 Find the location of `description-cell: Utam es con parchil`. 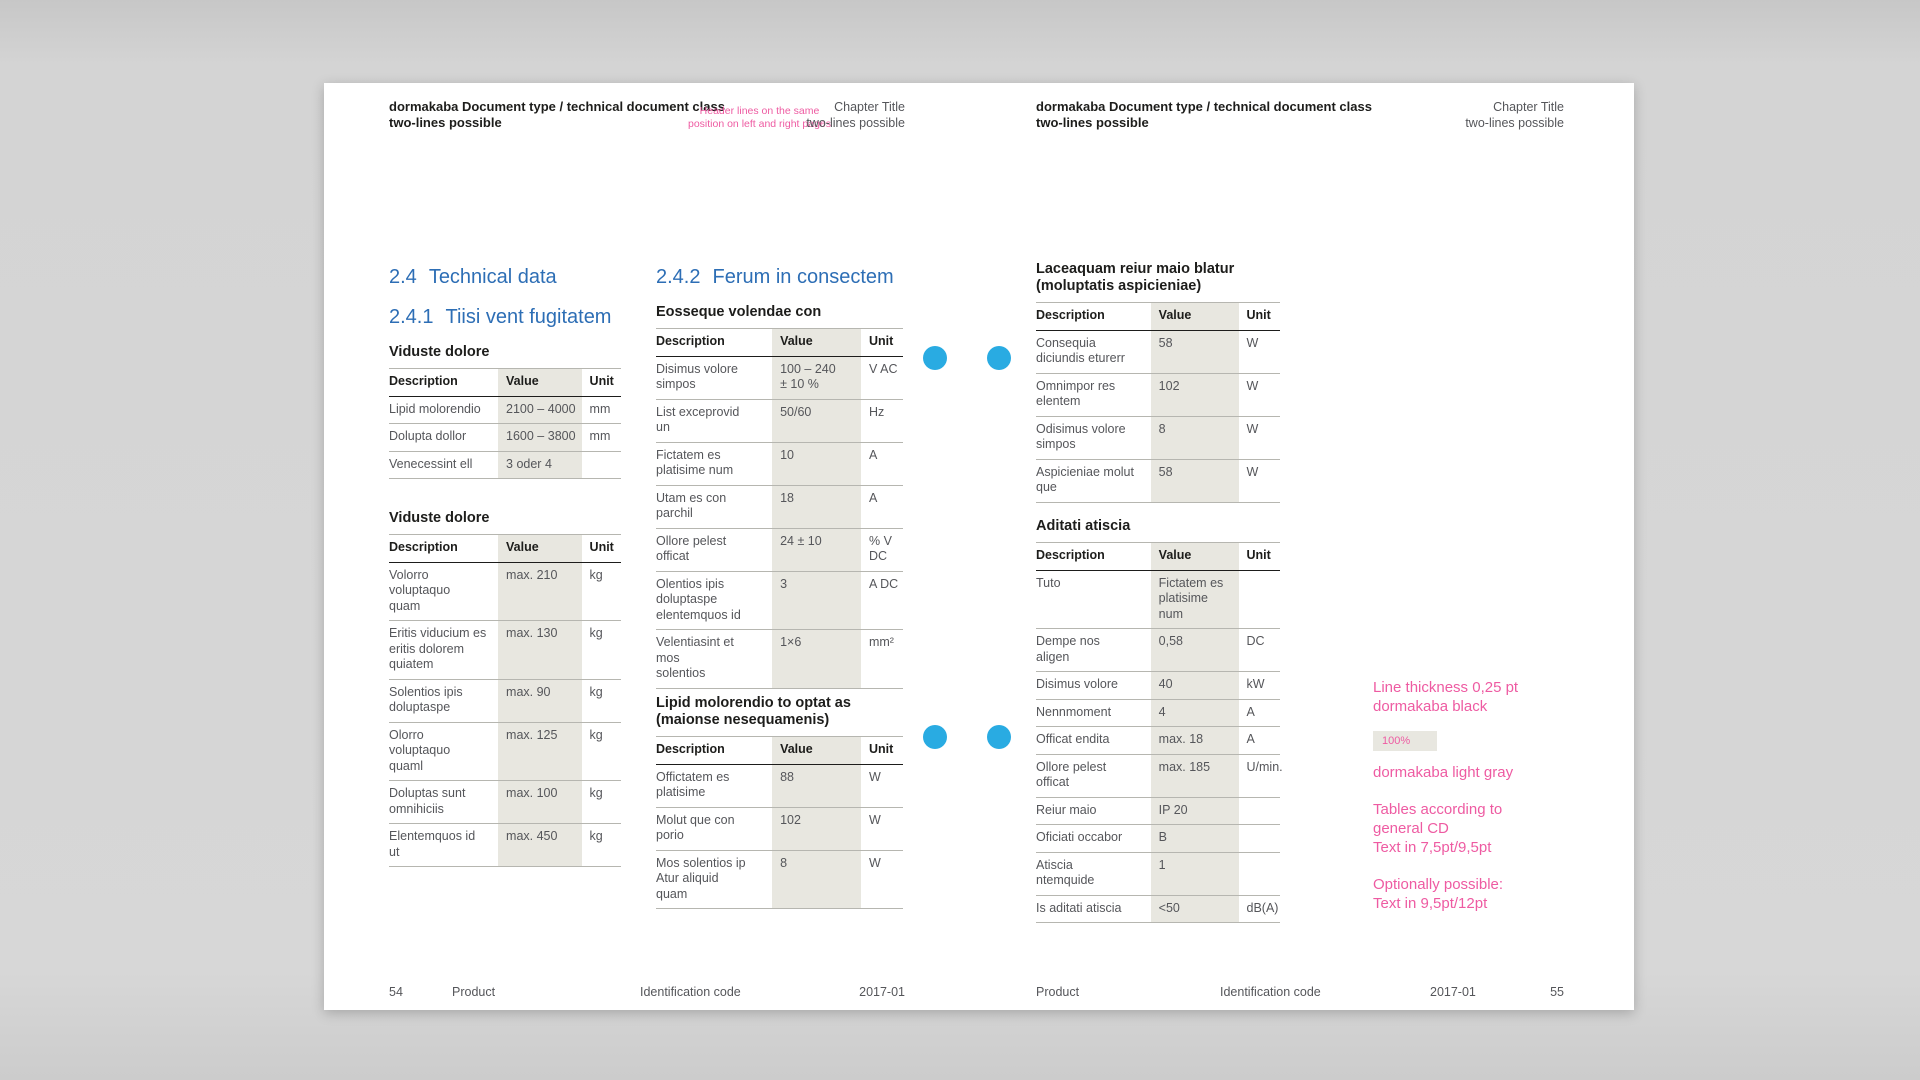

description-cell: Utam es con parchil is located at coordinates (714, 506).